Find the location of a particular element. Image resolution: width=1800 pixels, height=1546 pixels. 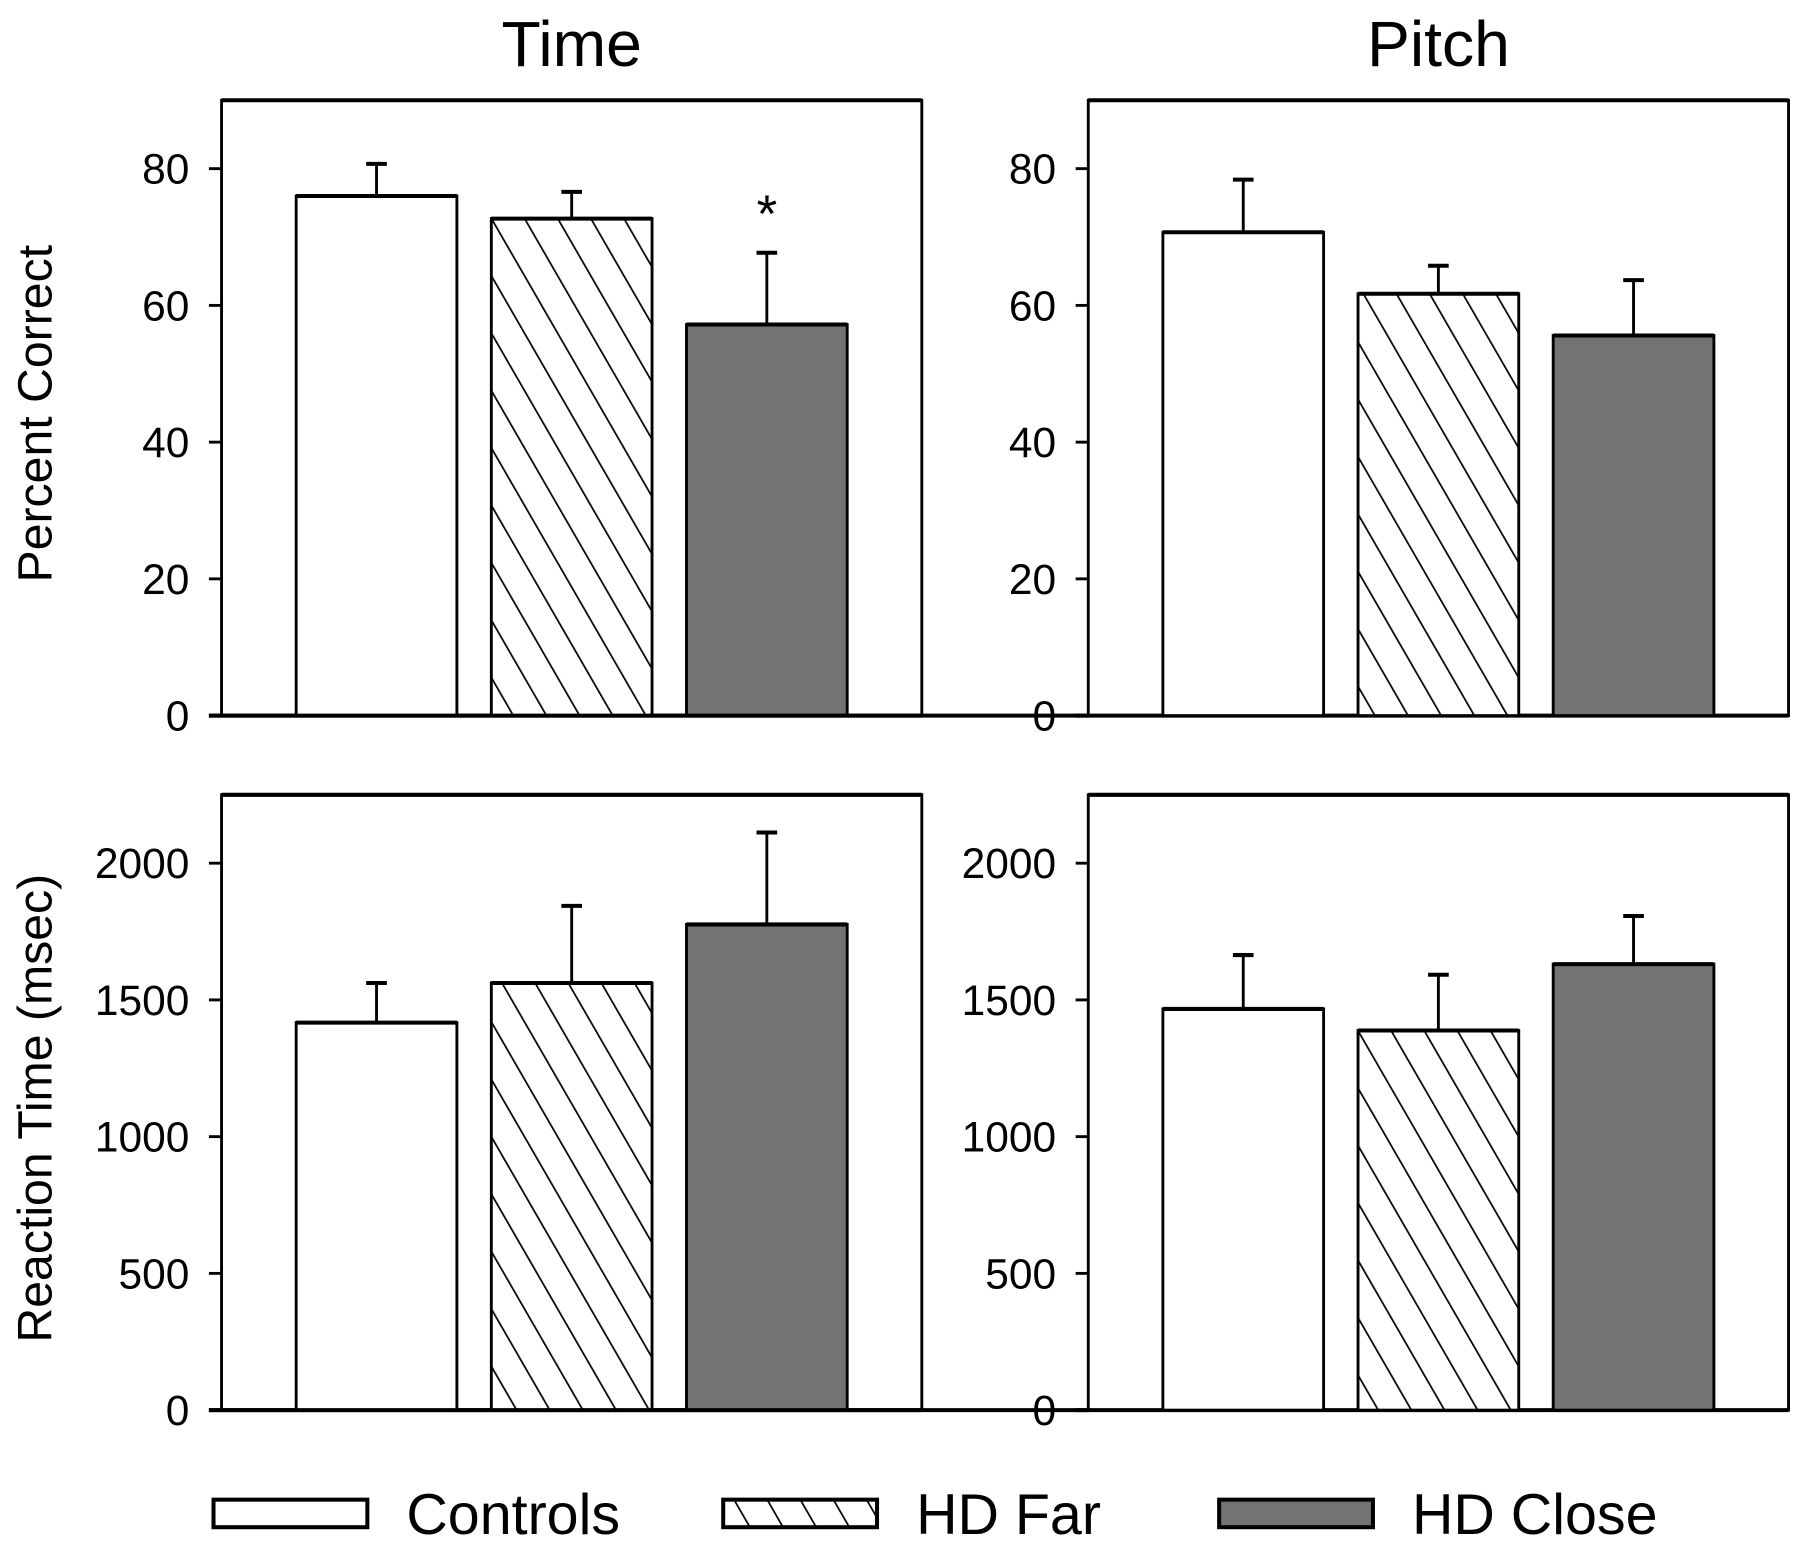

legend-label: HD Far is located at coordinates (1008, 1514).